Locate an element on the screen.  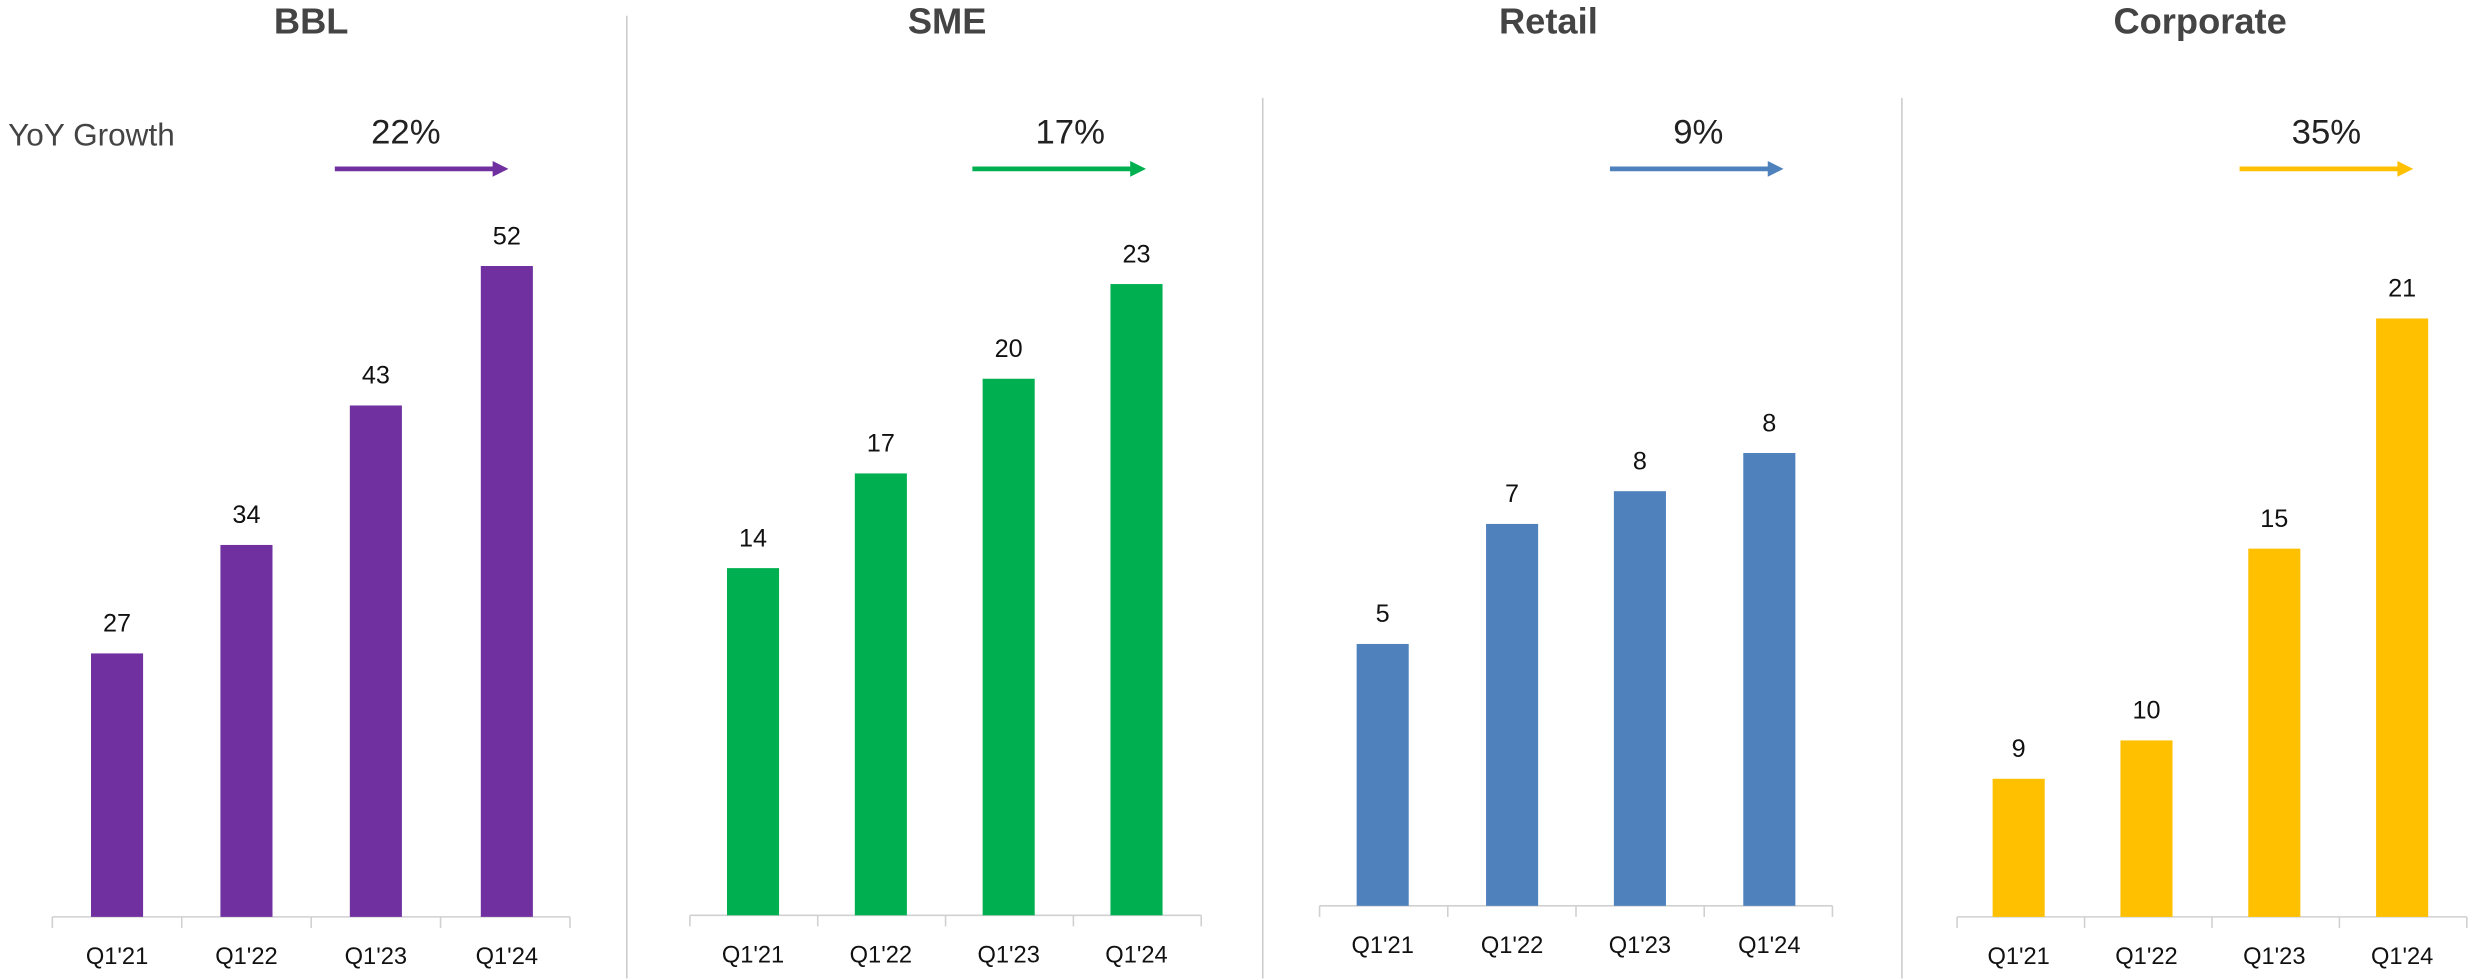
chart-title: Corporate is located at coordinates (2199, 20).